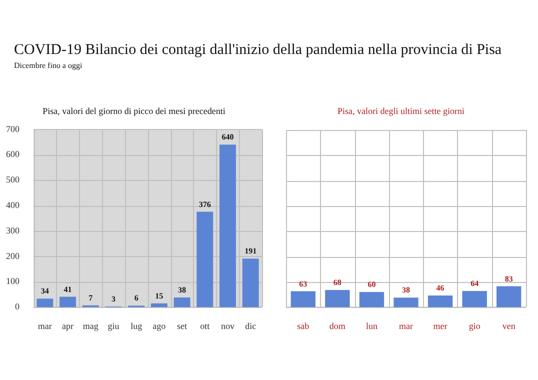 The width and height of the screenshot is (538, 380). I want to click on data-label: 640, so click(228, 137).